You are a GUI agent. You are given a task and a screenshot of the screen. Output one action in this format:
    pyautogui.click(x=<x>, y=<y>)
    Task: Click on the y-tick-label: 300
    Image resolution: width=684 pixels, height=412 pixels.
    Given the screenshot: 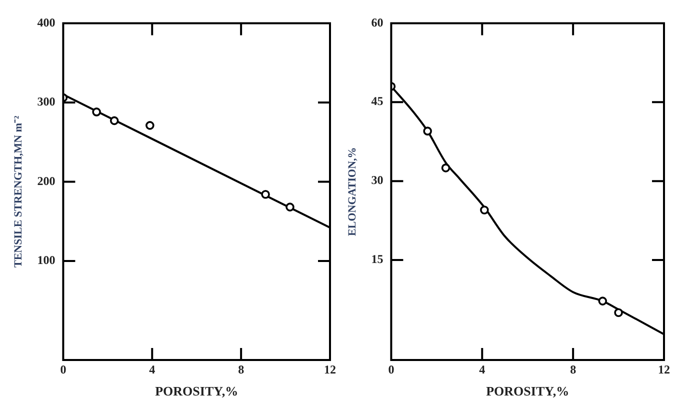 What is the action you would take?
    pyautogui.click(x=46, y=101)
    